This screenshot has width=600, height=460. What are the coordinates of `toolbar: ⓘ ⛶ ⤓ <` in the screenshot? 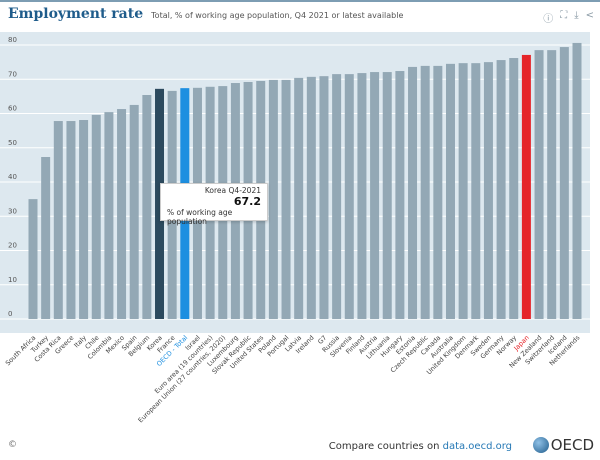 It's located at (568, 17).